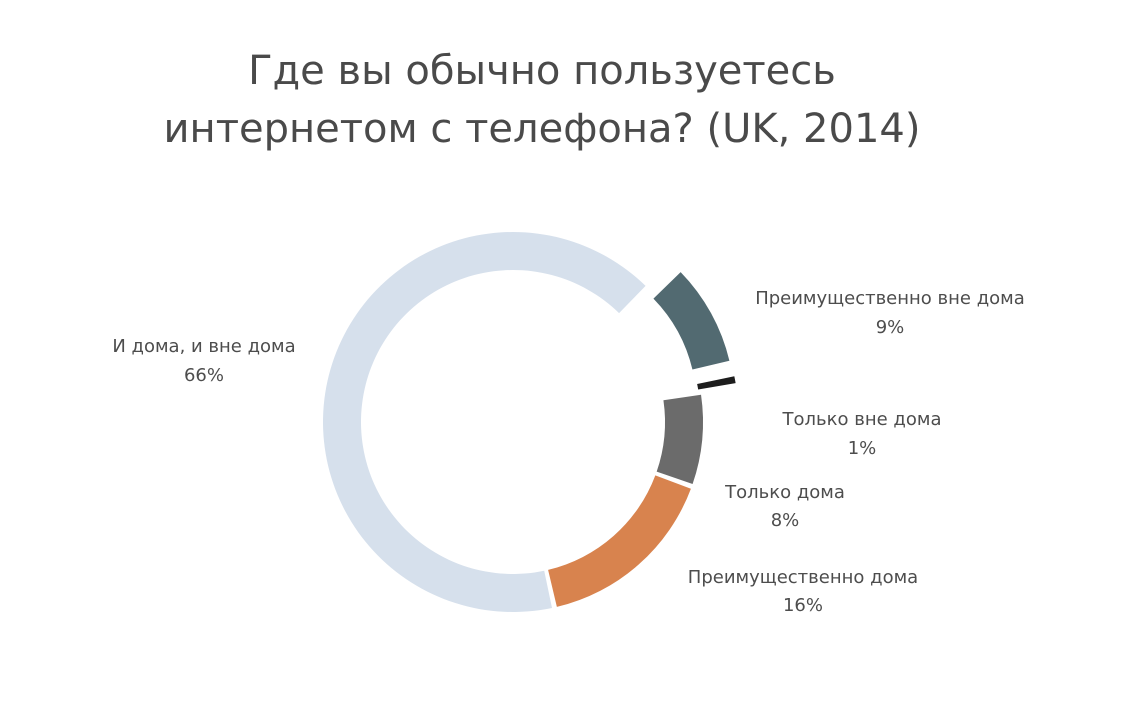 This screenshot has height=702, width=1141. I want to click on slice-label-value: 16%, so click(803, 605).